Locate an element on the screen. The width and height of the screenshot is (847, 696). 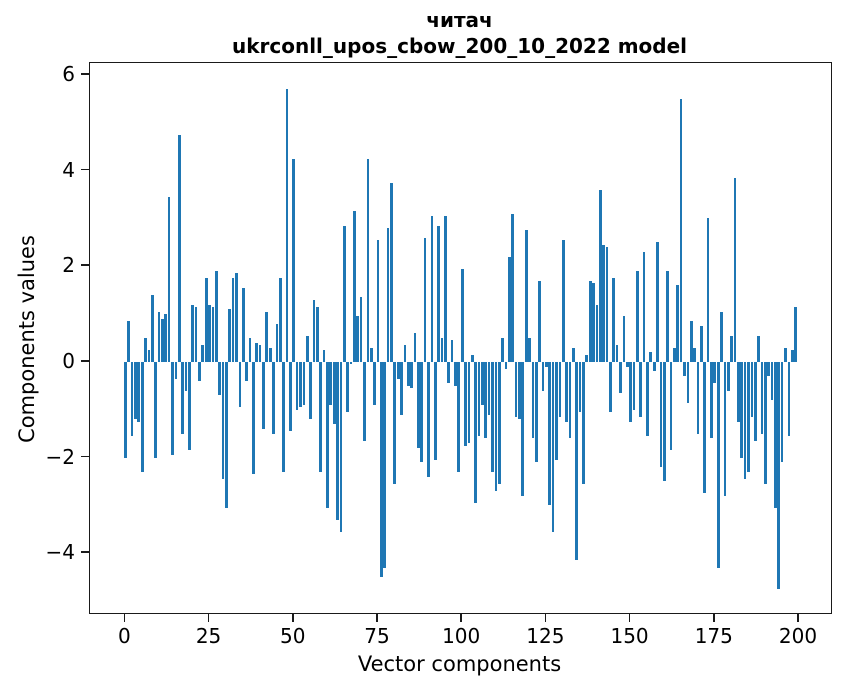
xtick-label-175: 175 is located at coordinates (713, 636).